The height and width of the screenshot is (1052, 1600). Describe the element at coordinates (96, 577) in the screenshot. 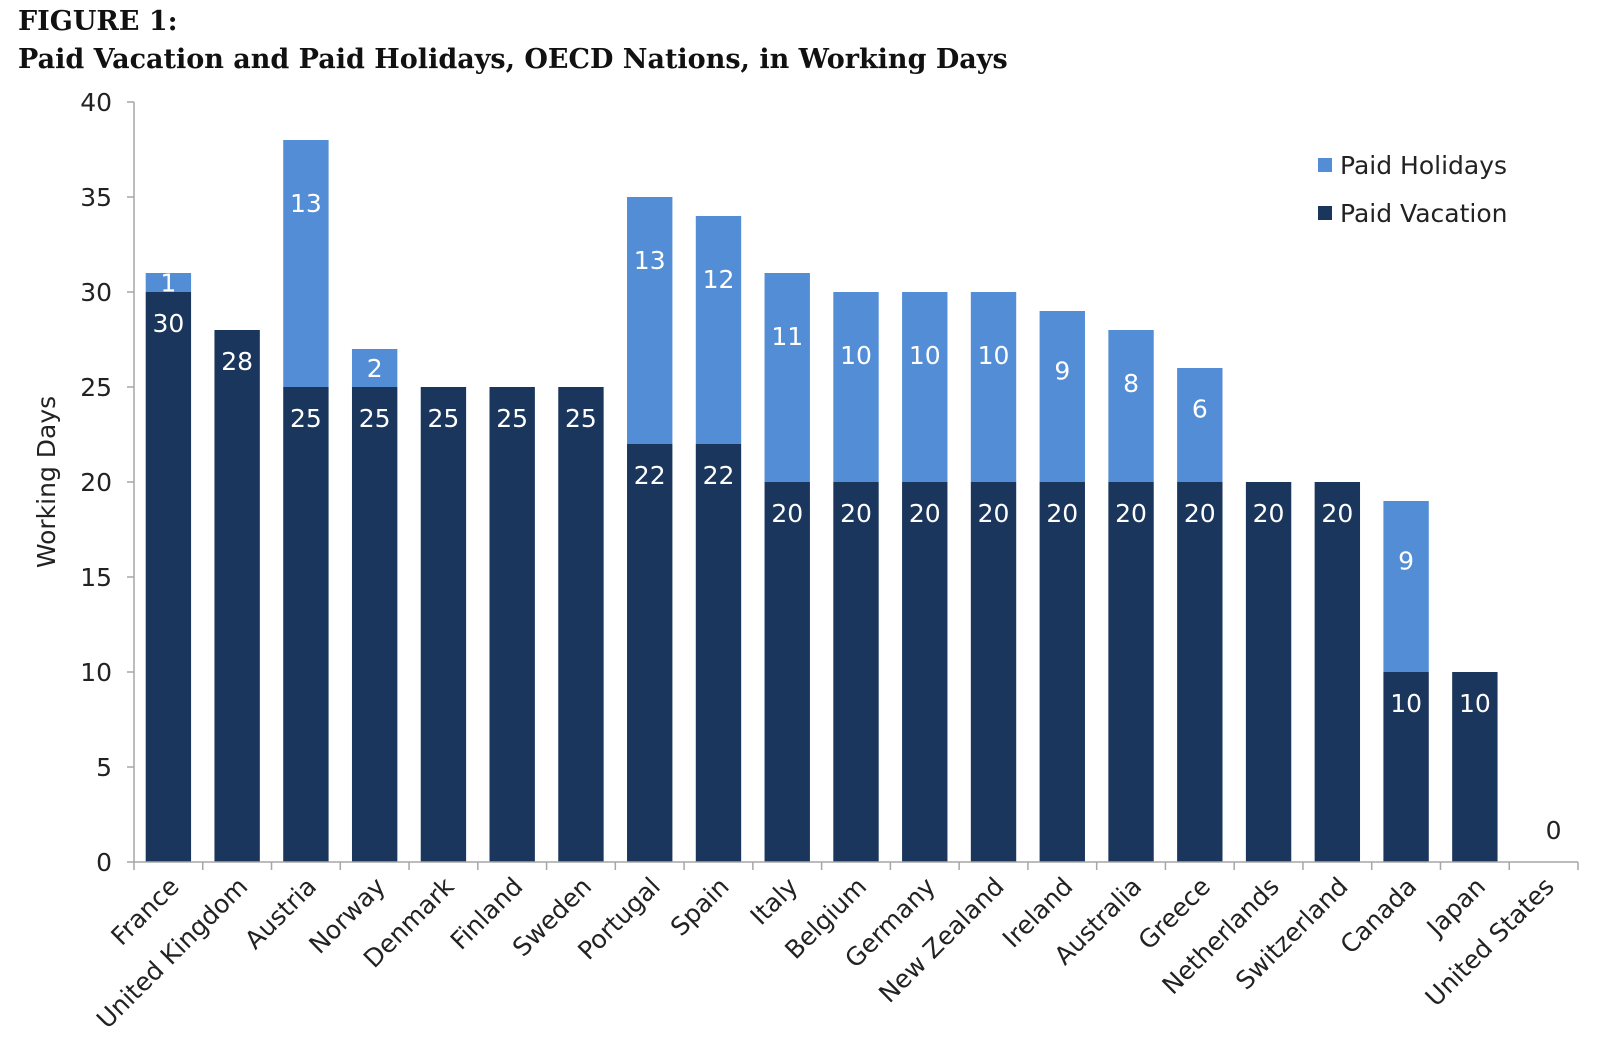

I see `y-tick-label: 15` at that location.